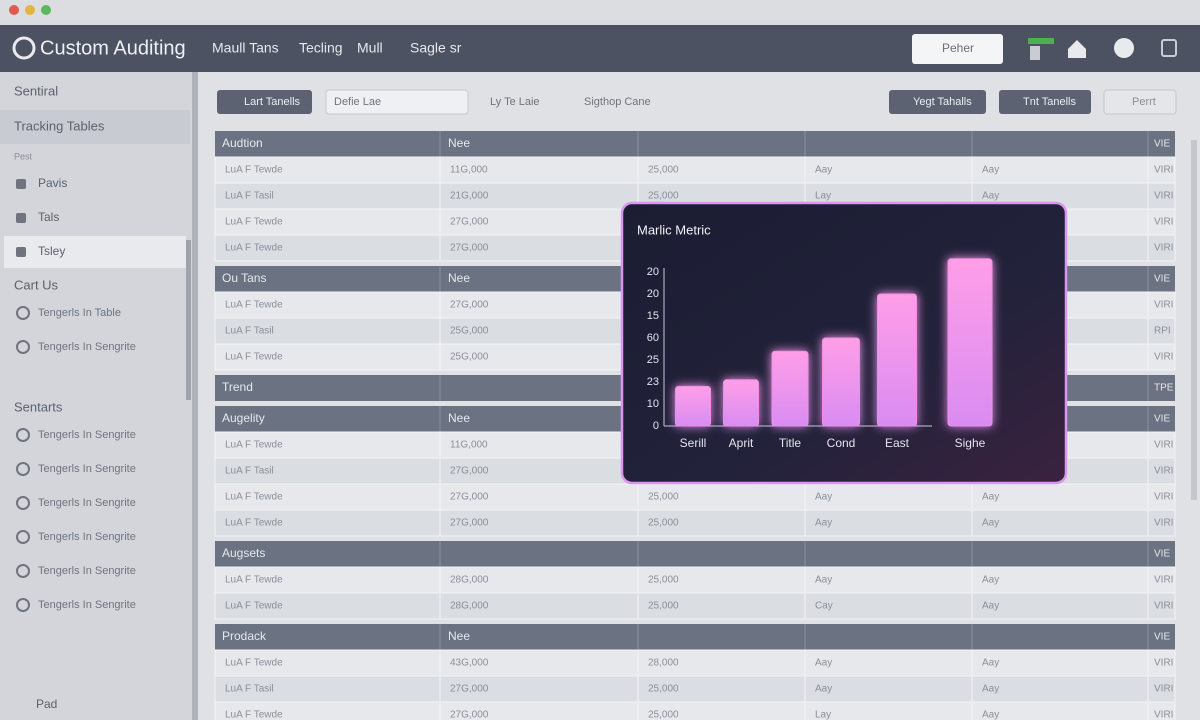 This screenshot has width=1200, height=720. Describe the element at coordinates (38, 406) in the screenshot. I see `sidebar-section-title: Sentarts` at that location.